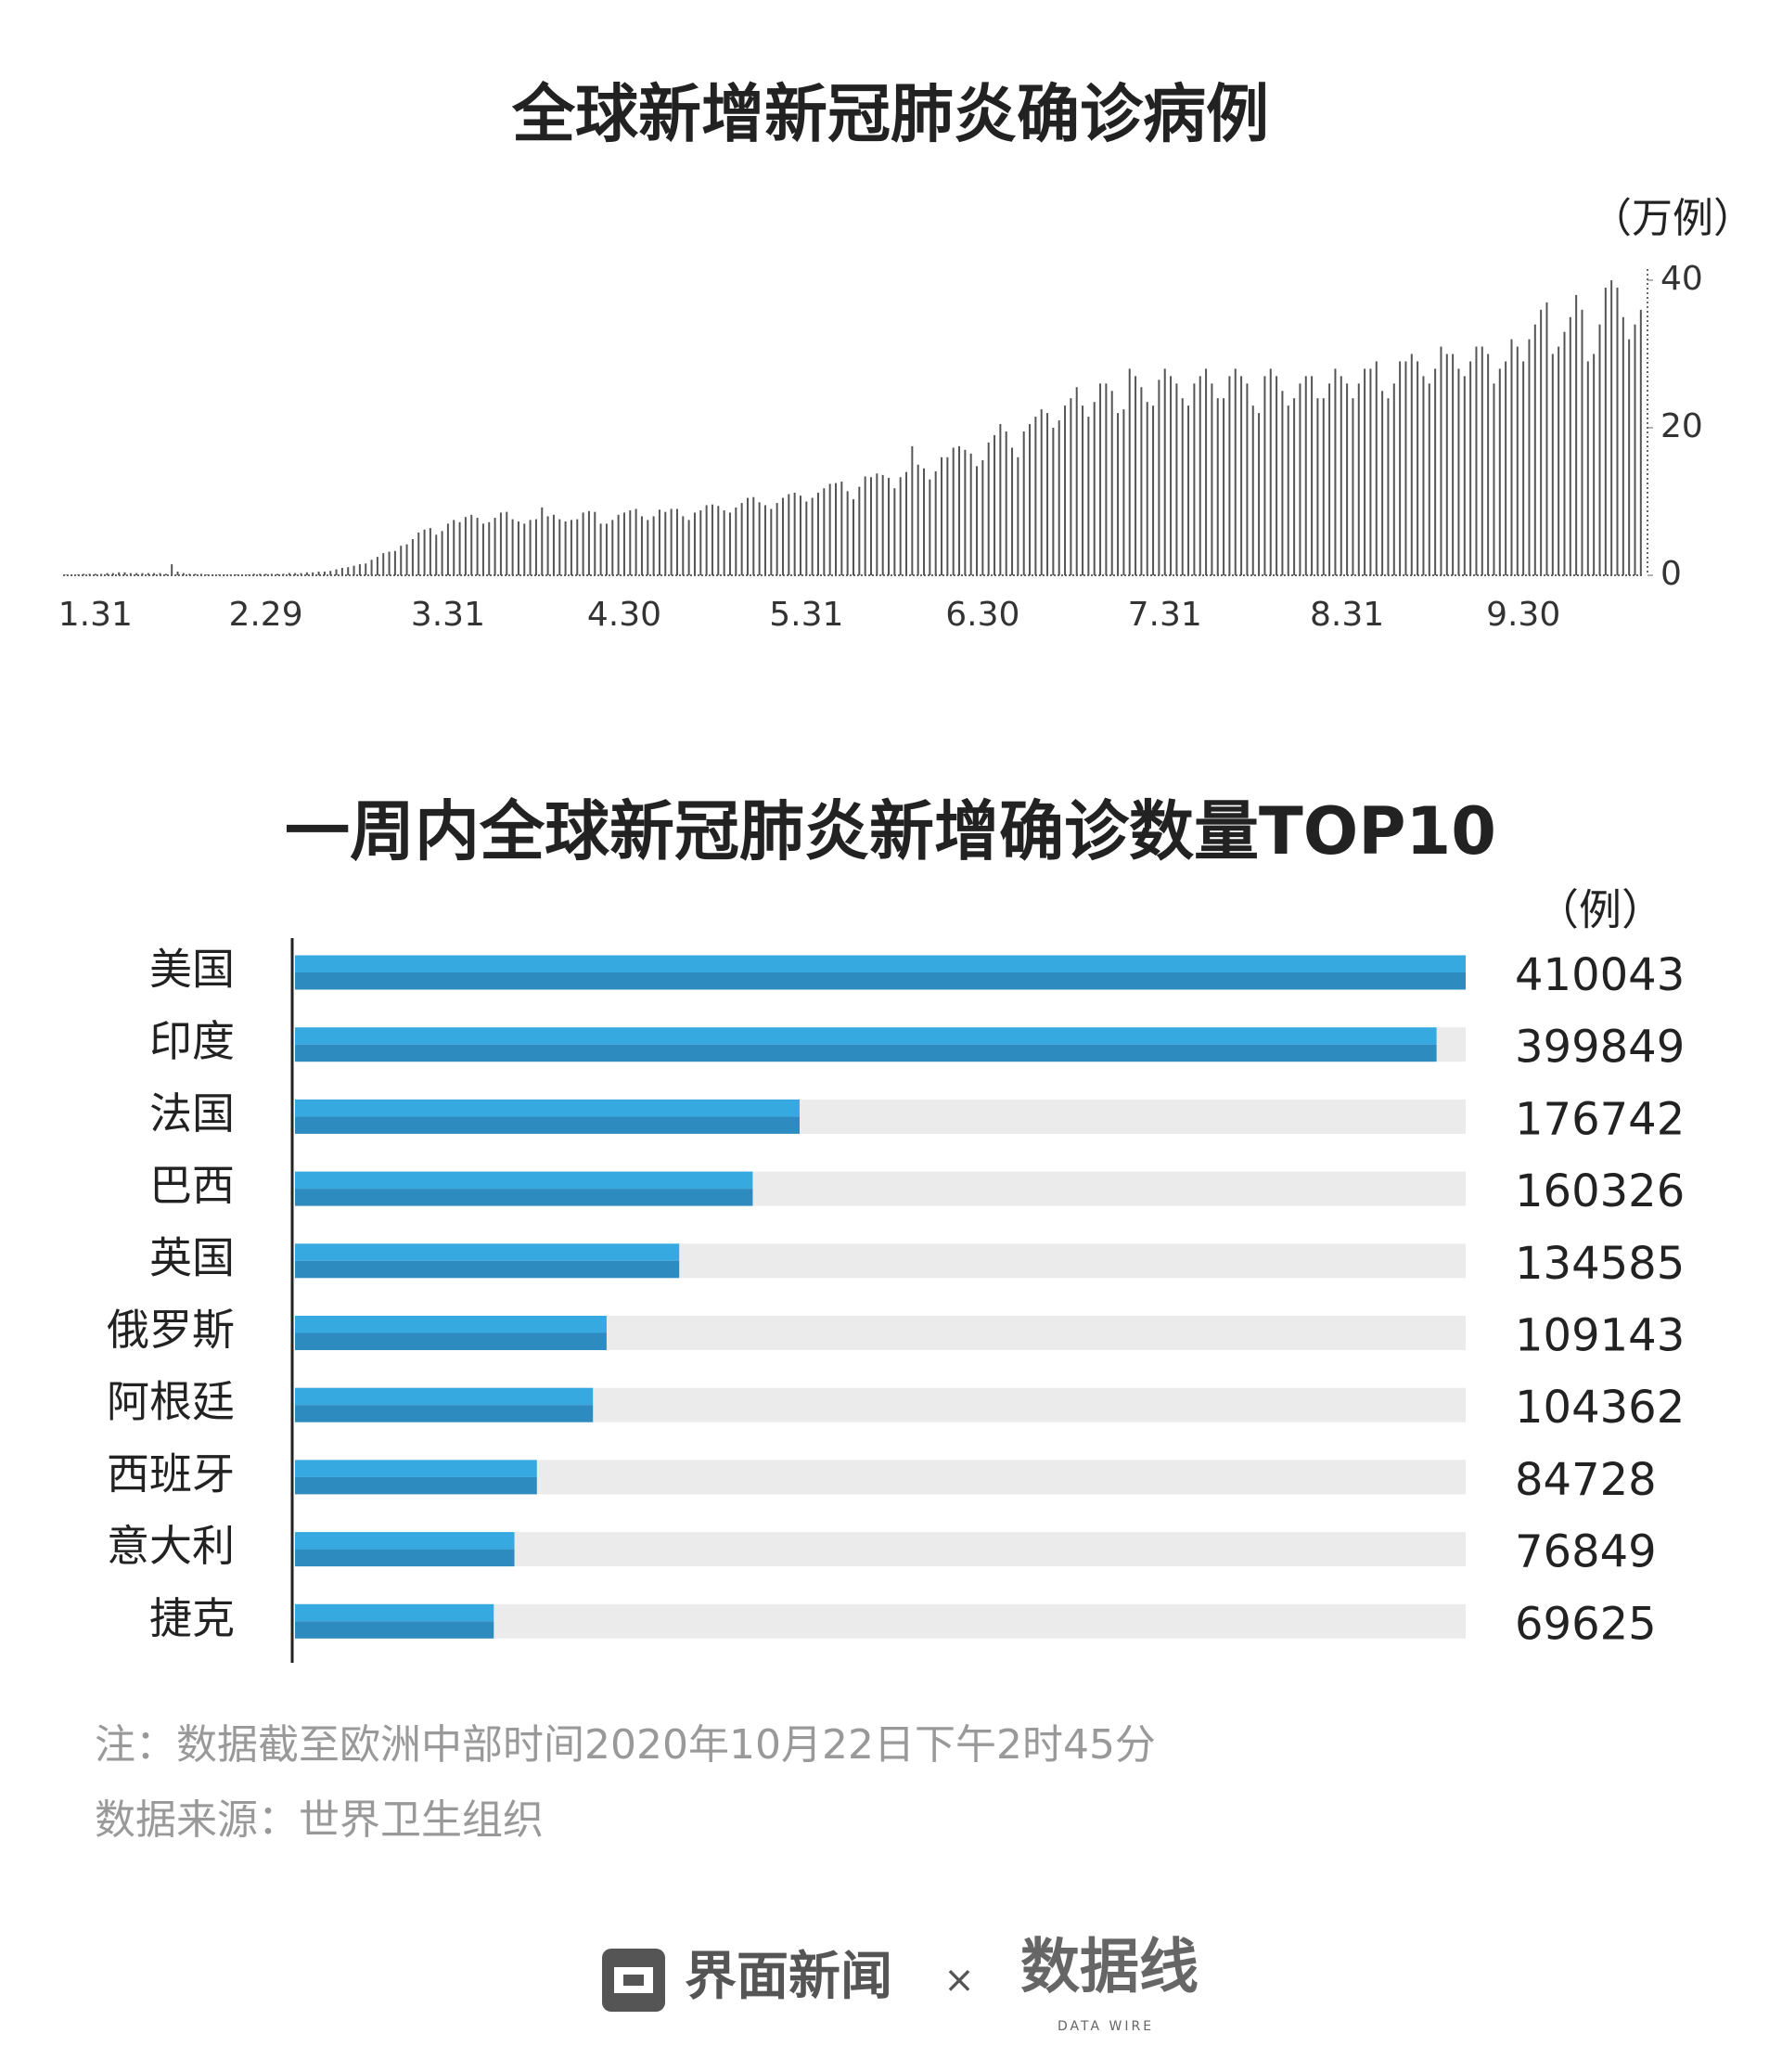 The image size is (1782, 2072). Describe the element at coordinates (265, 615) in the screenshot. I see `x-tick-label: 2.29` at that location.